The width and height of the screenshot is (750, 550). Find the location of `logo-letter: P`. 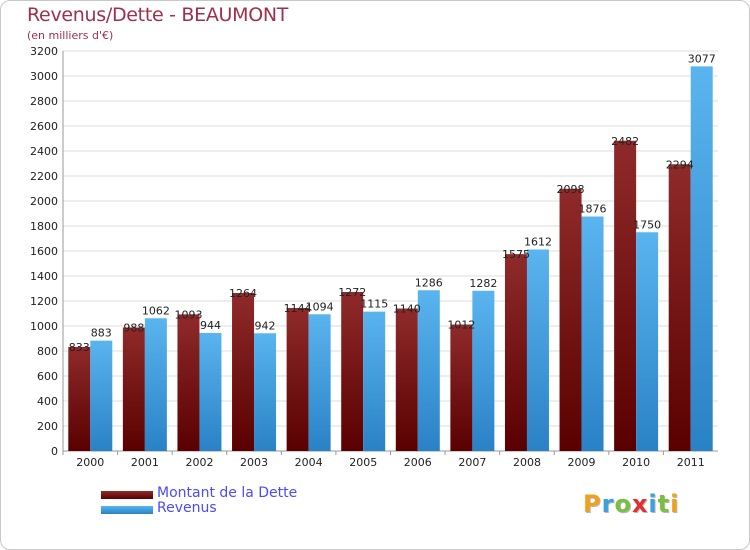

logo-letter: P is located at coordinates (592, 504).